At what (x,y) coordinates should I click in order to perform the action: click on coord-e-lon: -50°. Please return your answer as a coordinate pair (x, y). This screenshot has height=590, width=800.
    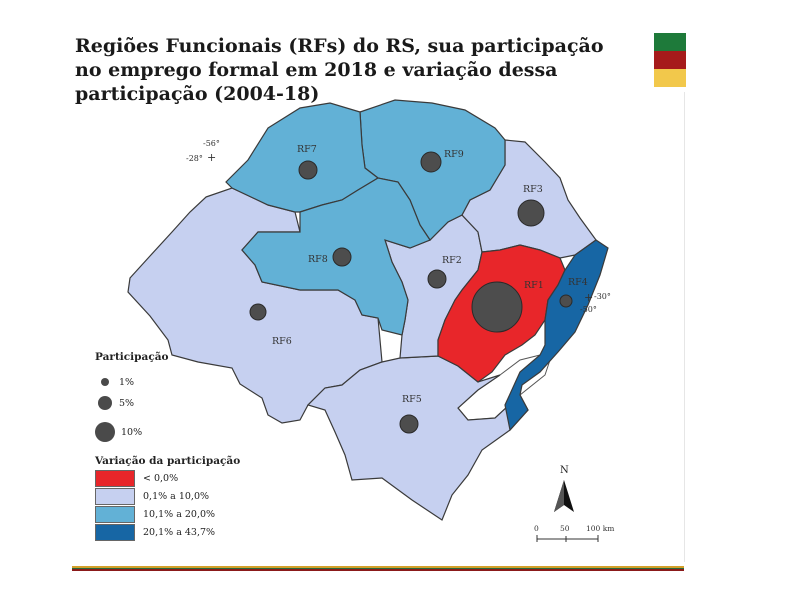
    Looking at the image, I should click on (588, 309).